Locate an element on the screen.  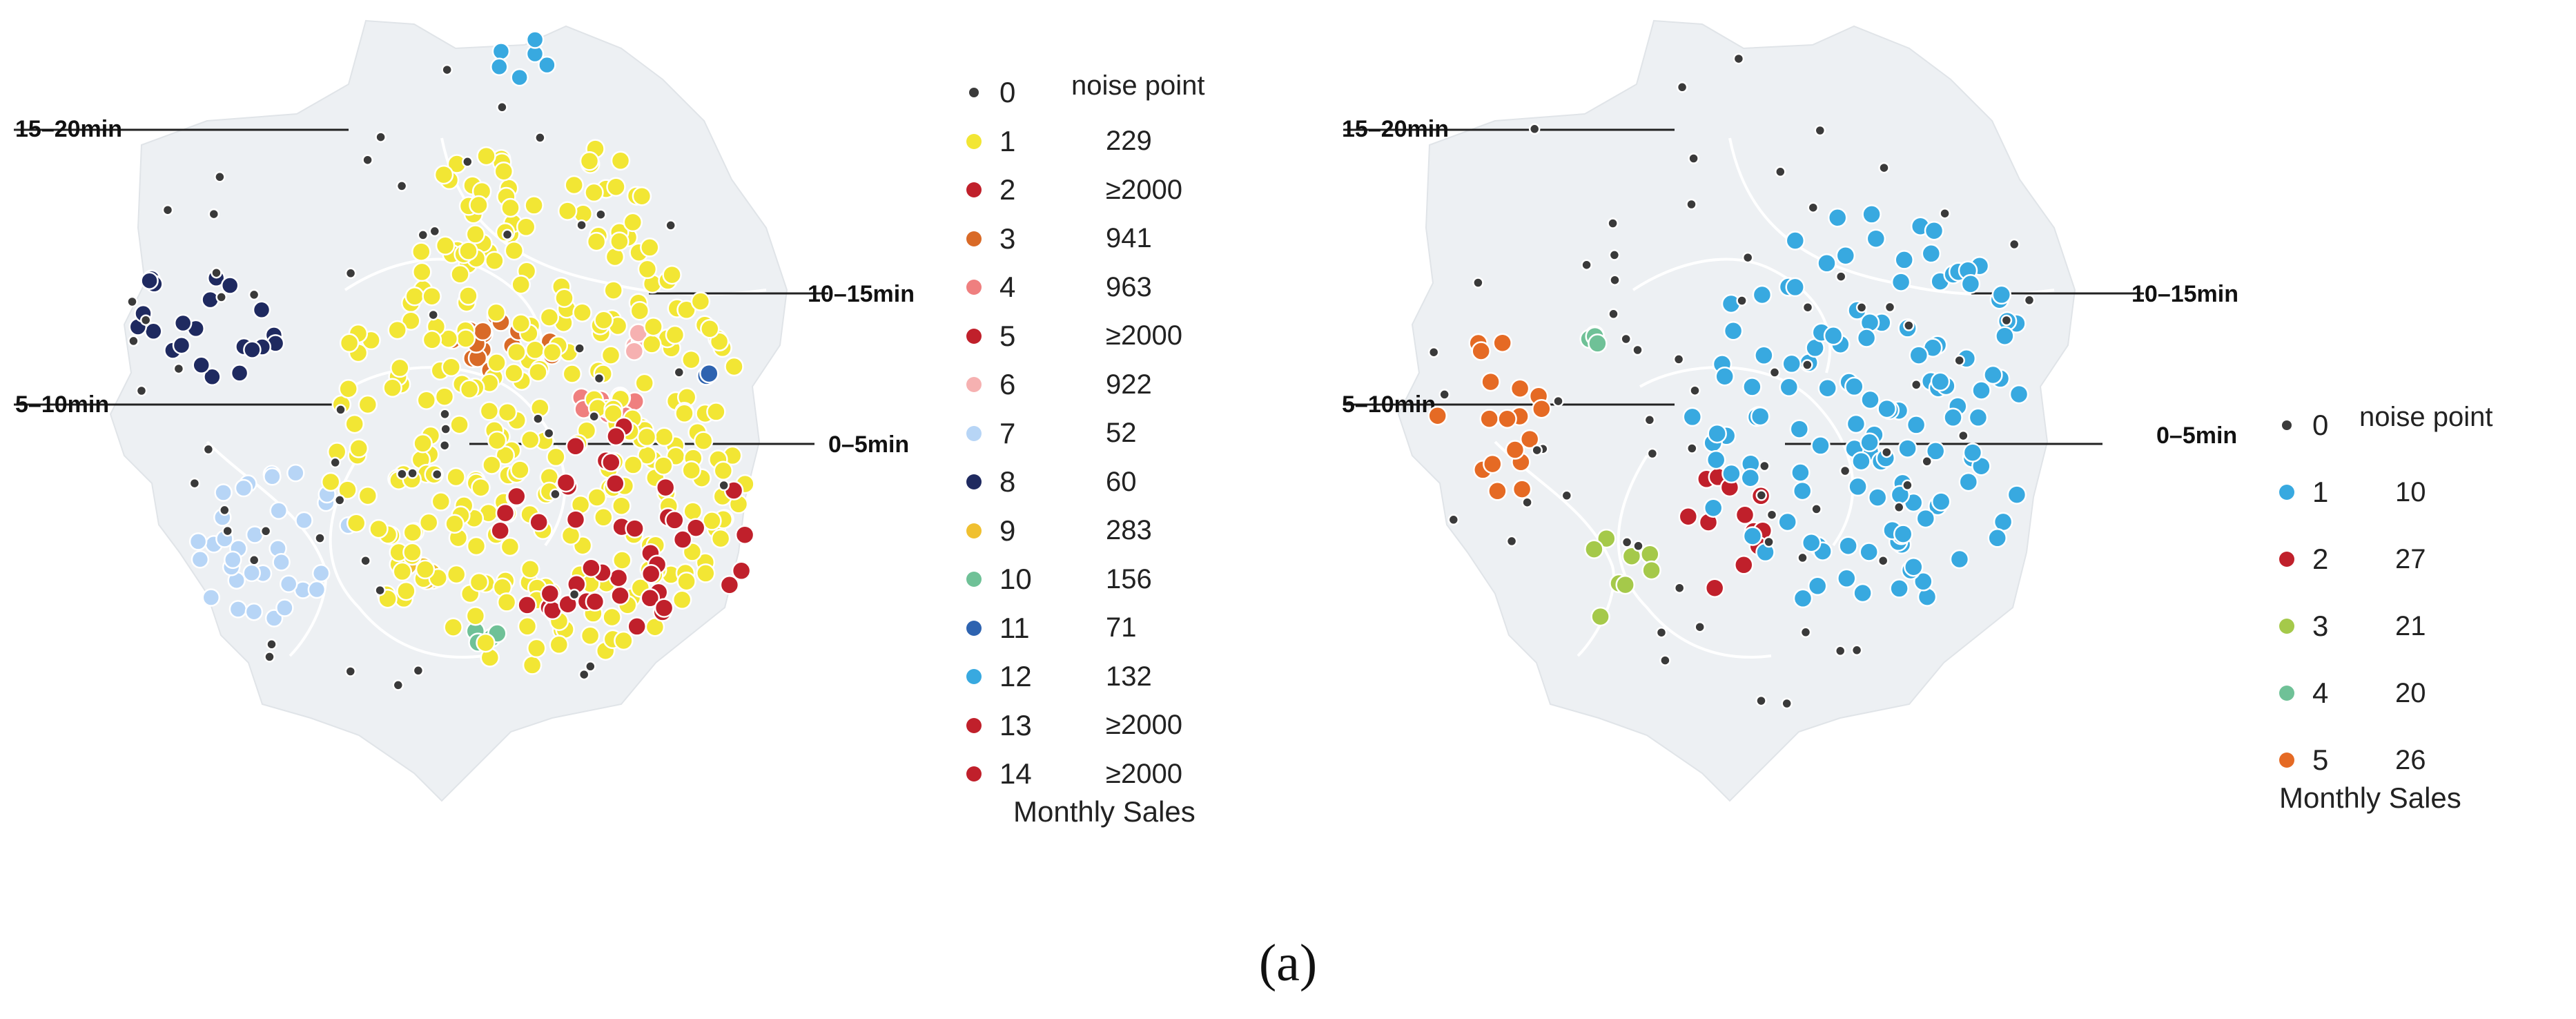
legend-item-cluster-9: 9 283 is located at coordinates (1059, 531).